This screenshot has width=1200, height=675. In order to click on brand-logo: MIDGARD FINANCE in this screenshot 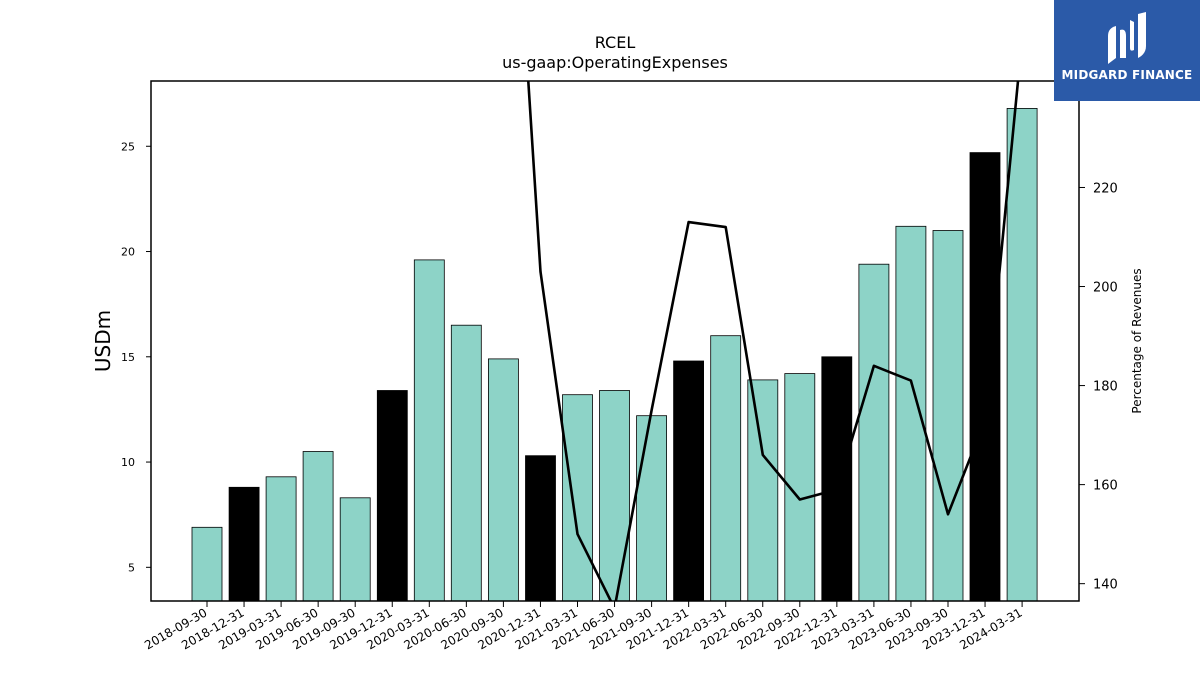, I will do `click(1127, 50)`.